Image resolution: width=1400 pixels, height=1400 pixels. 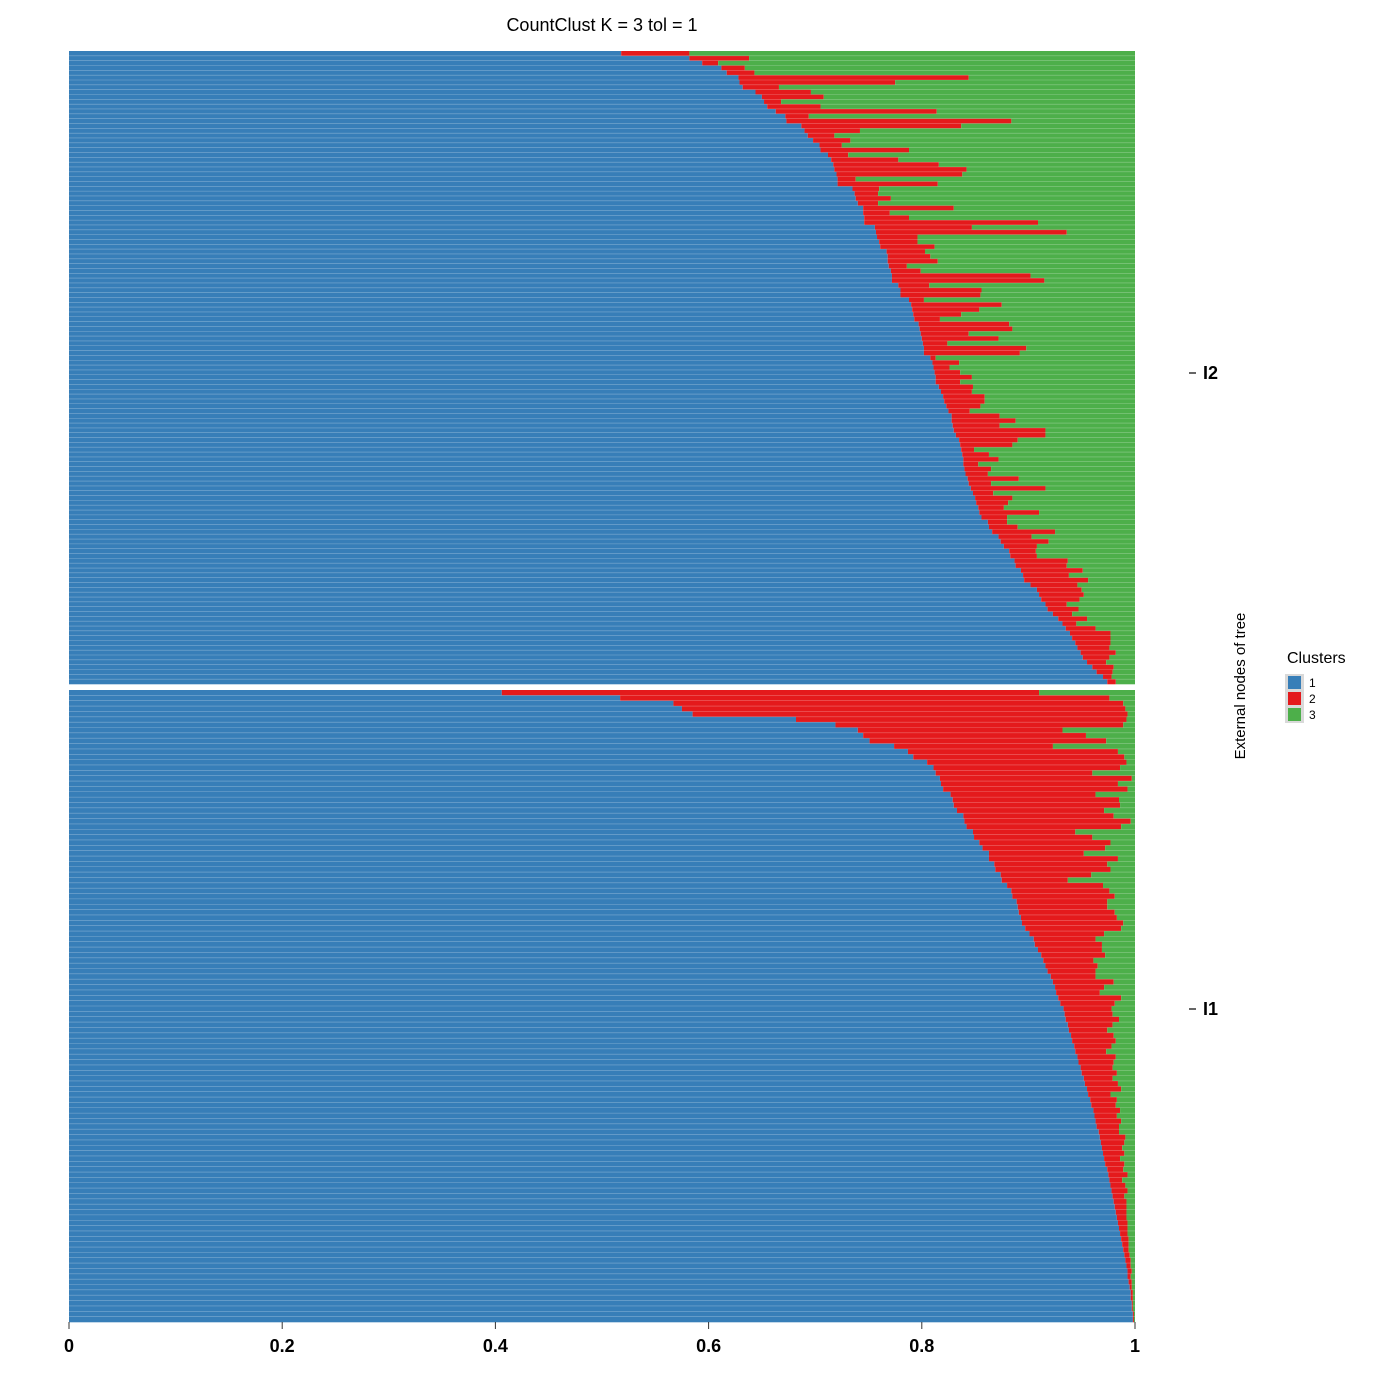 What do you see at coordinates (1135, 1346) in the screenshot?
I see `x-tick-label: 1` at bounding box center [1135, 1346].